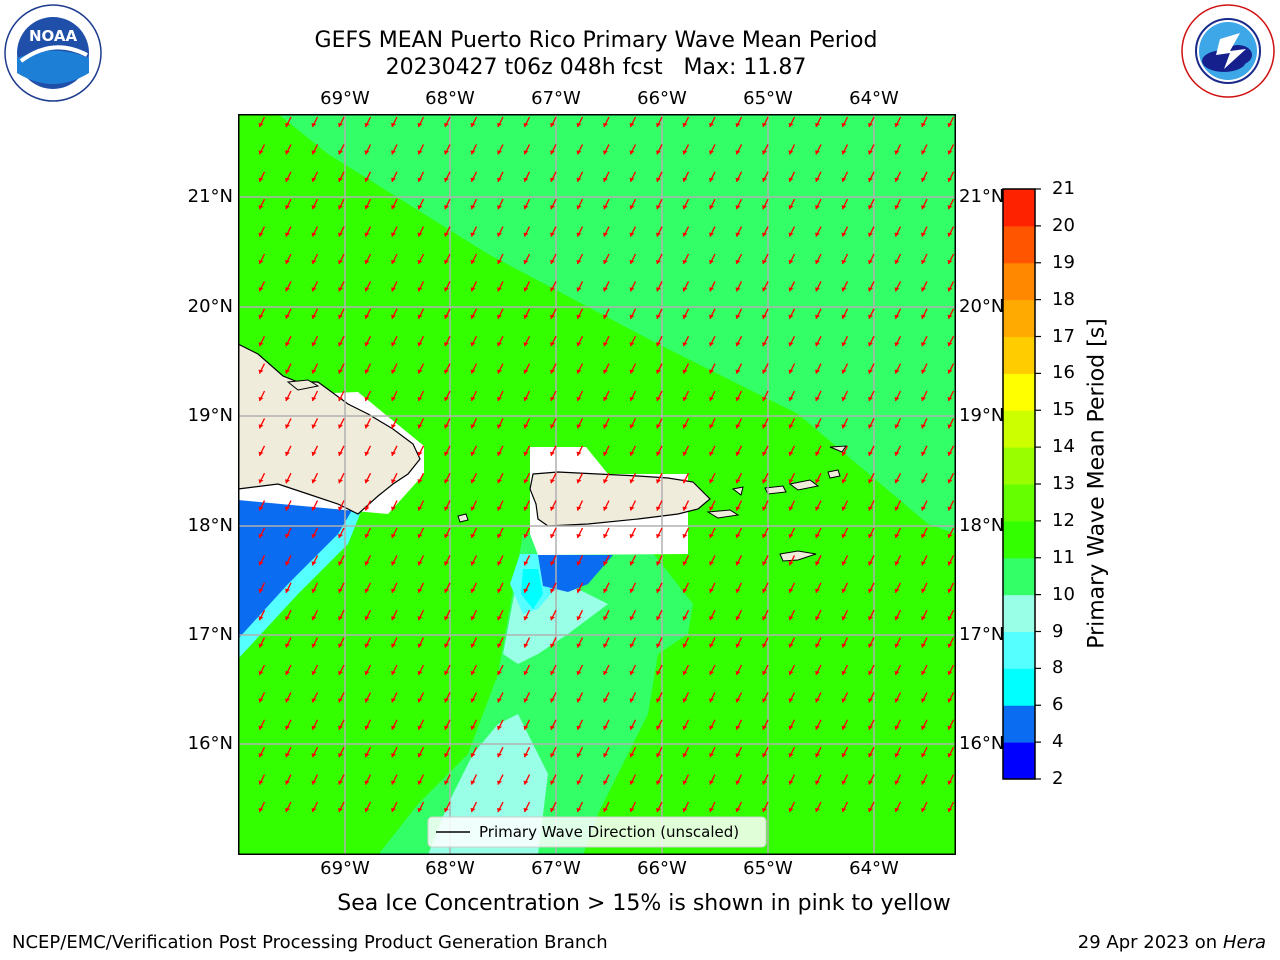 This screenshot has width=1280, height=960. Describe the element at coordinates (1150, 942) in the screenshot. I see `footer-date: 29 Apr 2023 on` at that location.